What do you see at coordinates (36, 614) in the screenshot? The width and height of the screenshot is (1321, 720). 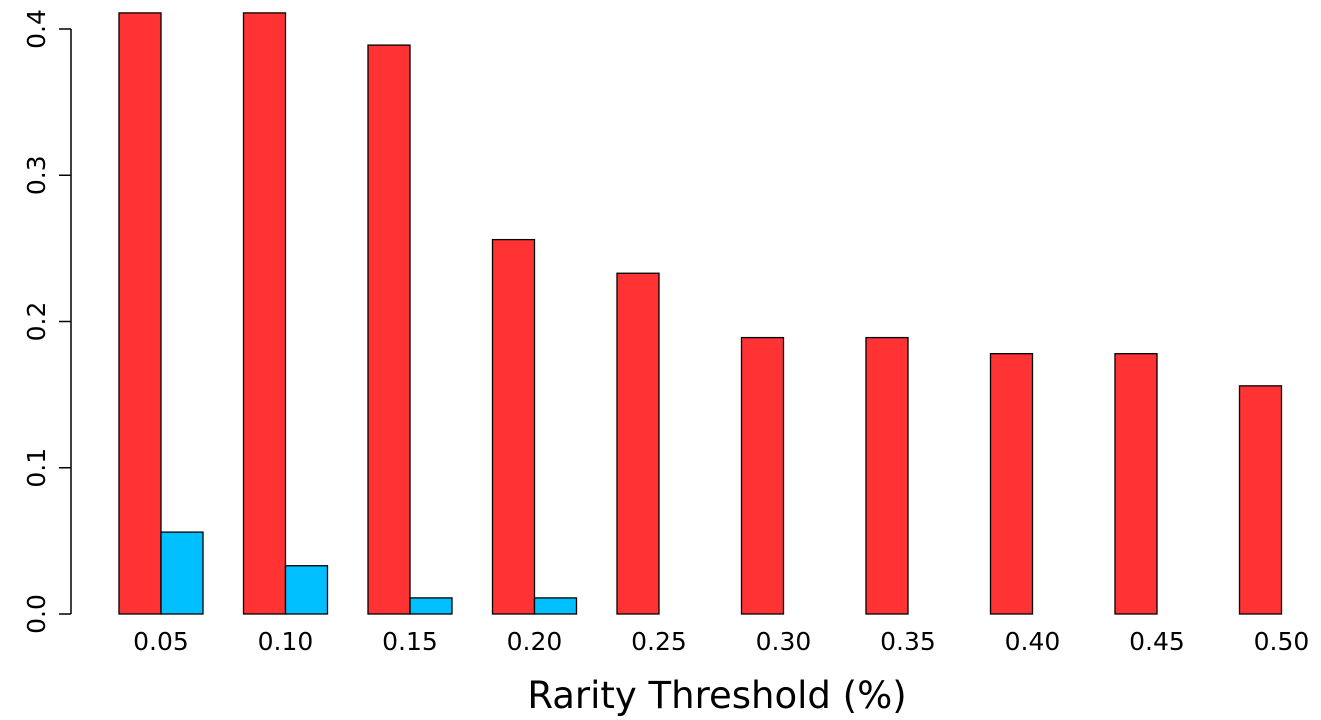 I see `y-tick-label: 0.0` at bounding box center [36, 614].